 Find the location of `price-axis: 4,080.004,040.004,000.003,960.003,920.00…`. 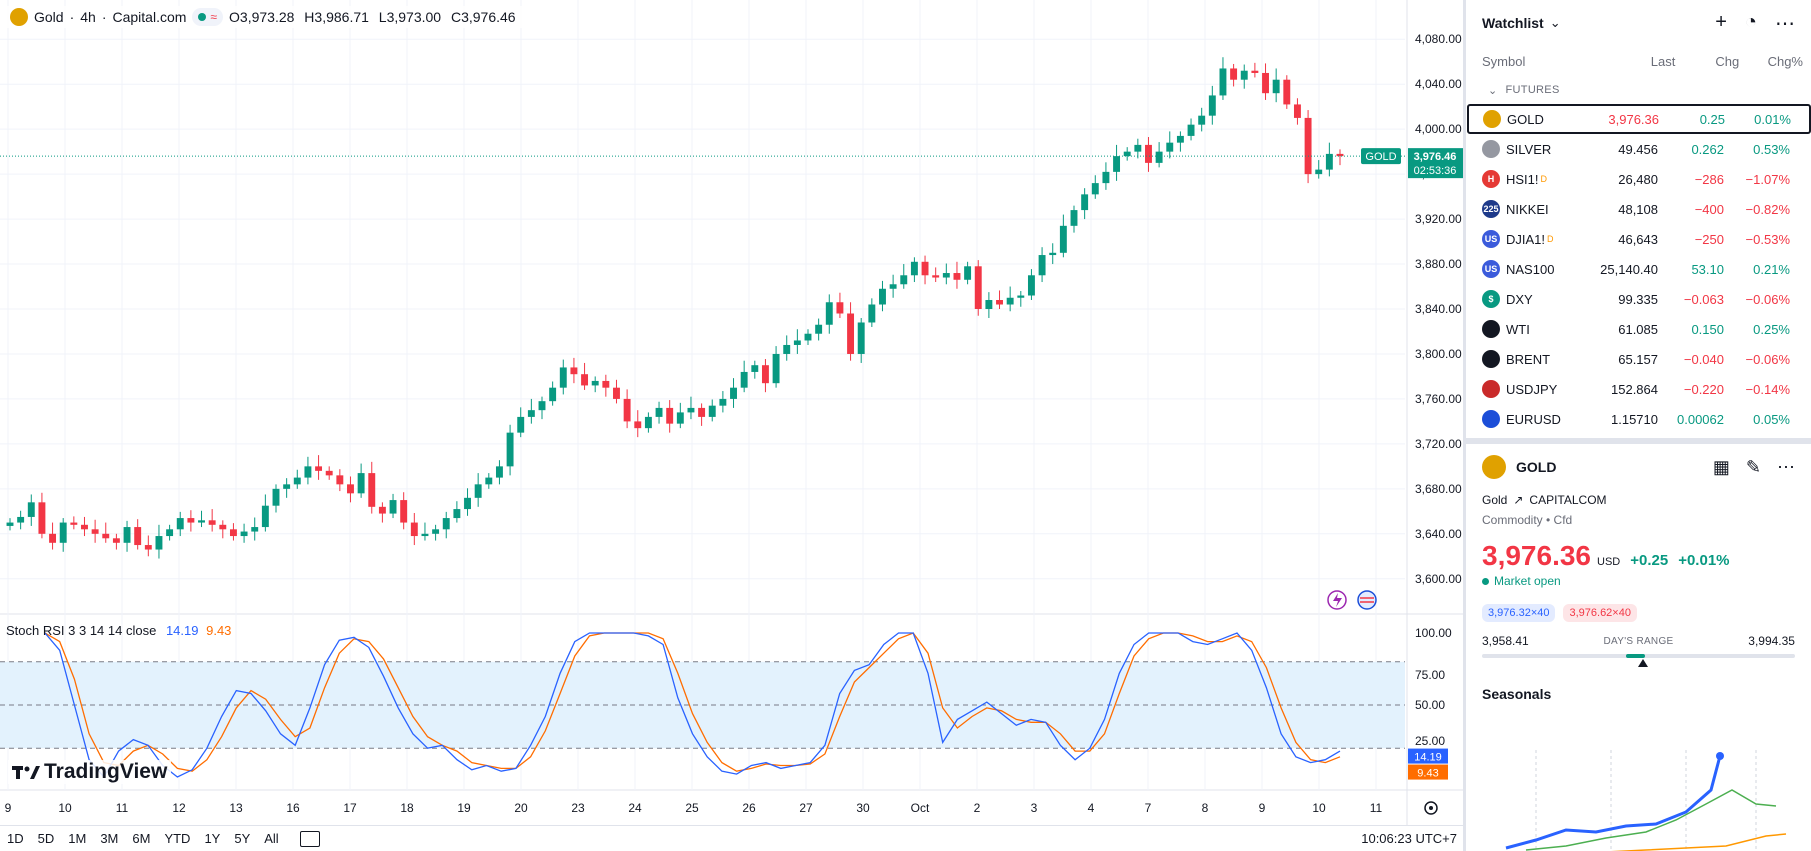

price-axis: 4,080.004,040.004,000.003,960.003,920.00… is located at coordinates (1434, 412).